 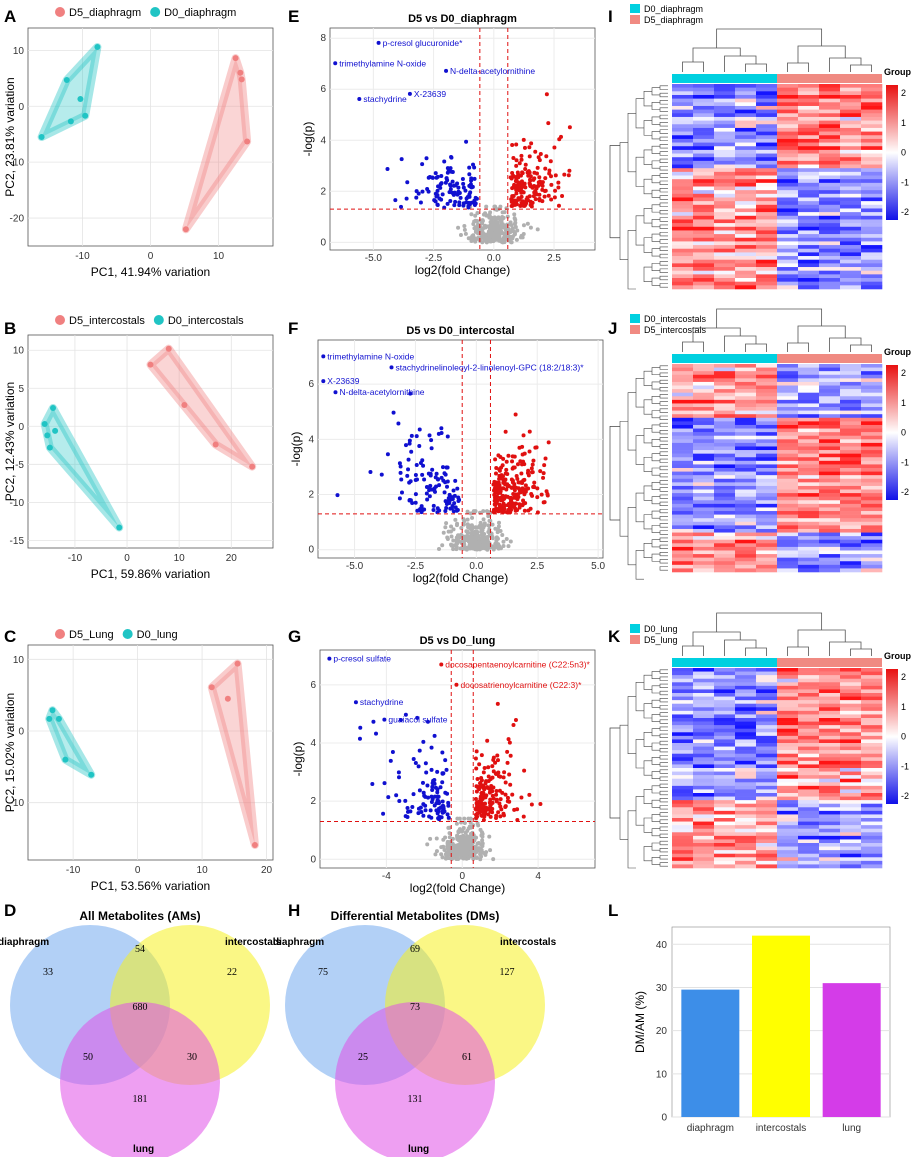 I want to click on dendrogram-branch, so click(x=861, y=652).